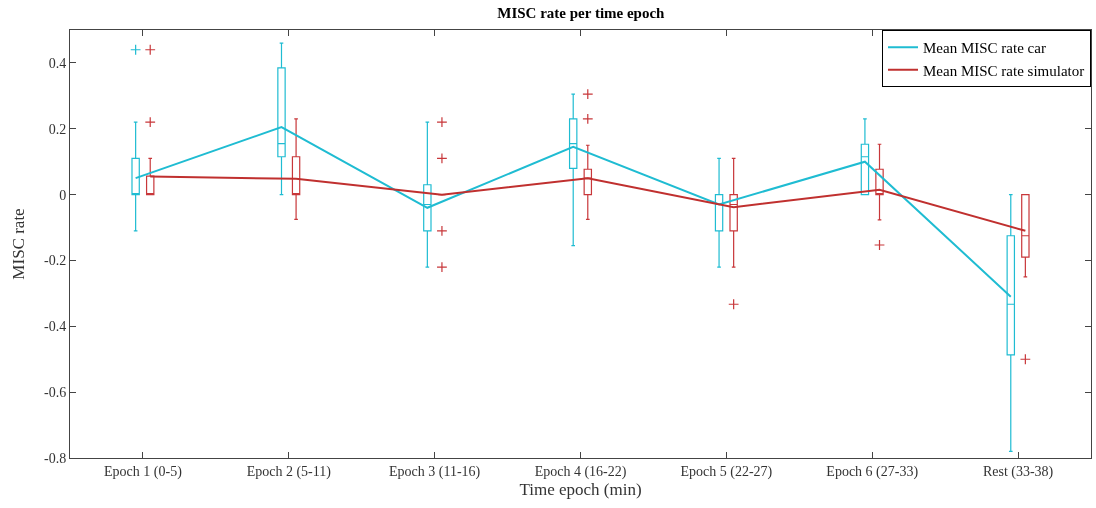  What do you see at coordinates (57, 129) in the screenshot?
I see `y-tick-label: 0.2` at bounding box center [57, 129].